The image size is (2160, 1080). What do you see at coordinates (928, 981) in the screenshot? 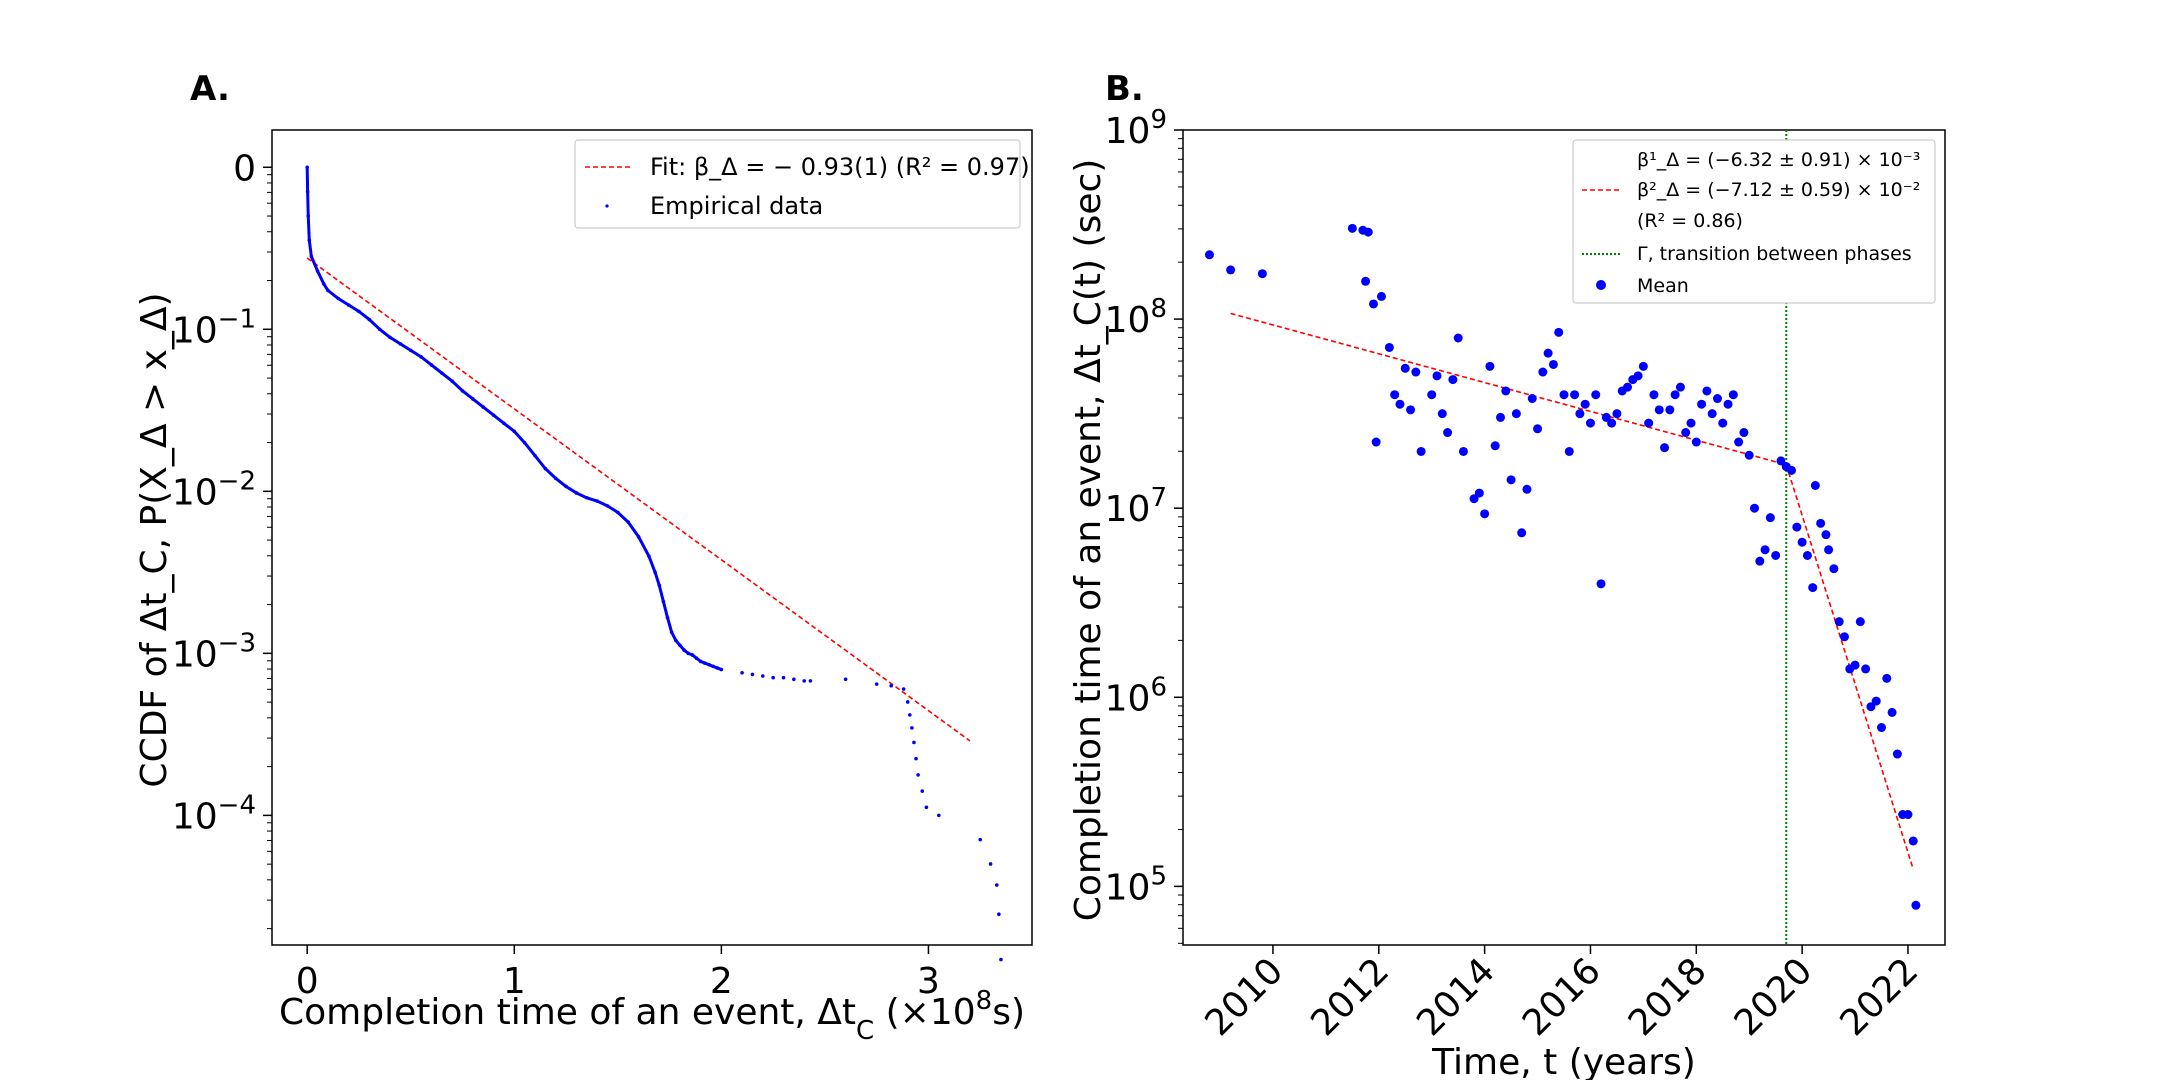
I see `a-x-tick-label: 3` at bounding box center [928, 981].